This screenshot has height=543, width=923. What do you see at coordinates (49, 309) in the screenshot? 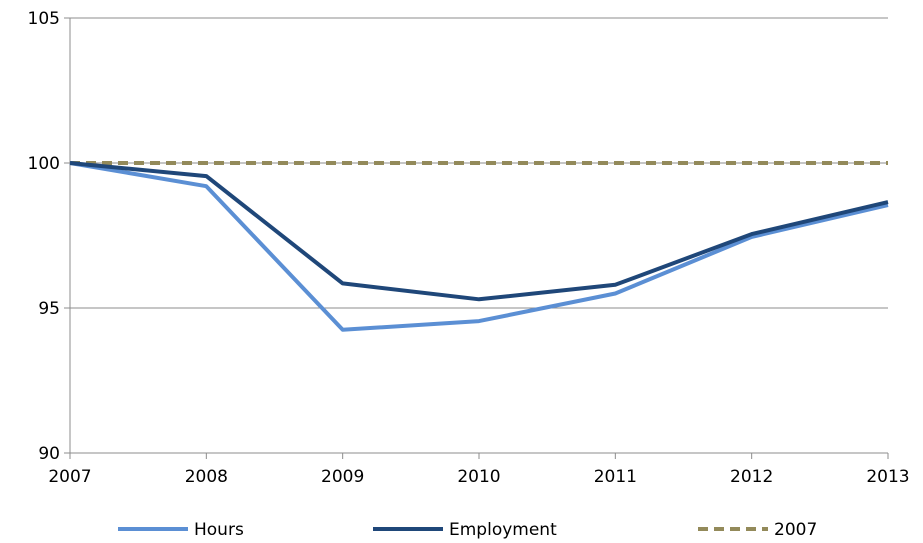
I see `y-tick-label-95: 95` at bounding box center [49, 309].